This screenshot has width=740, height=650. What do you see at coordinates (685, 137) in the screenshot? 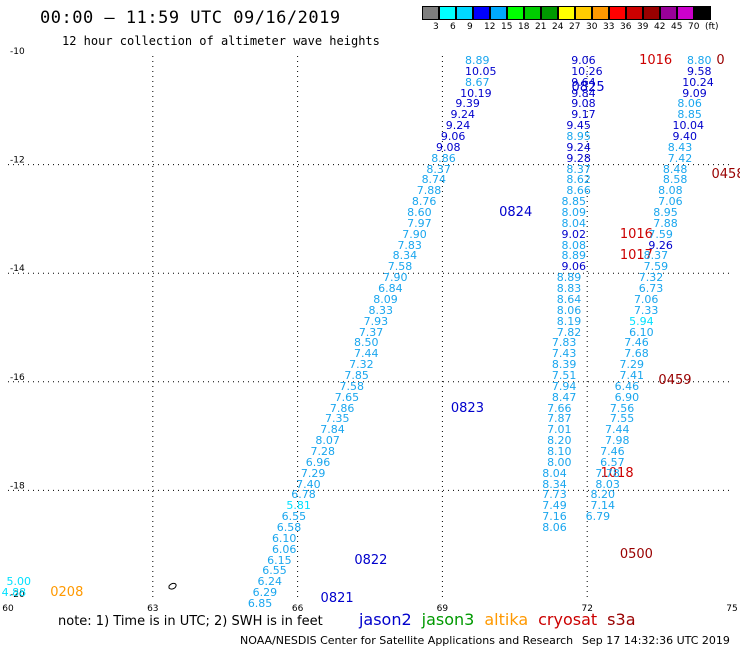
I see `wave-height-label: 9.40` at bounding box center [685, 137].